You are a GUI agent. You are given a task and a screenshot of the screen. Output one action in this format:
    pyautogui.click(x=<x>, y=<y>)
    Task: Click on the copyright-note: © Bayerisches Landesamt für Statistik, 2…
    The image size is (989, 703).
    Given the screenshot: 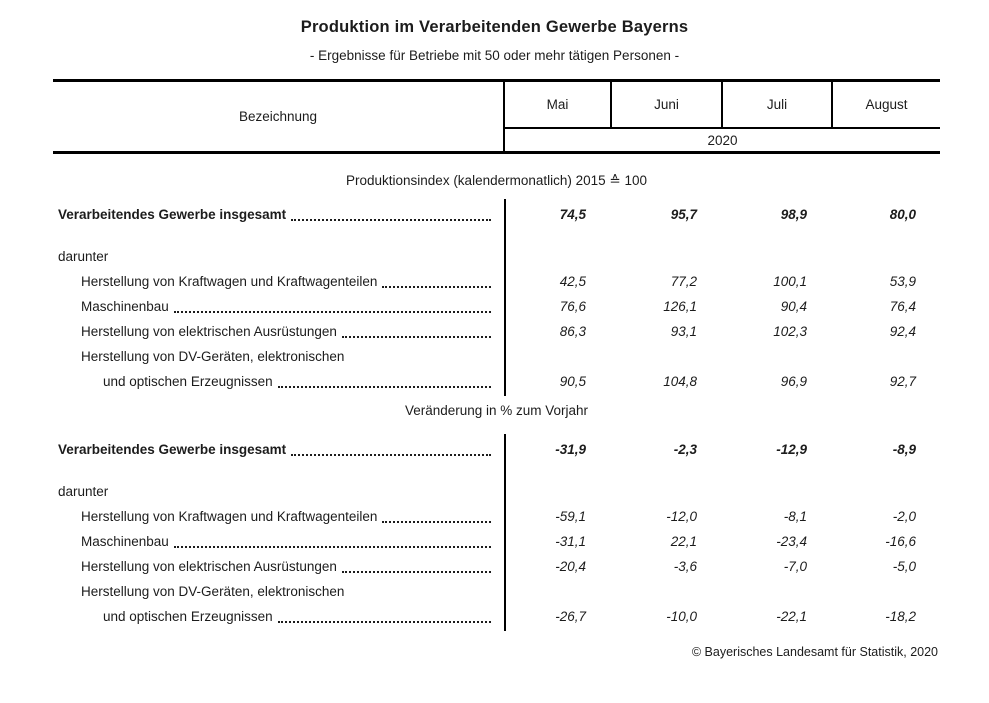 What is the action you would take?
    pyautogui.click(x=814, y=652)
    